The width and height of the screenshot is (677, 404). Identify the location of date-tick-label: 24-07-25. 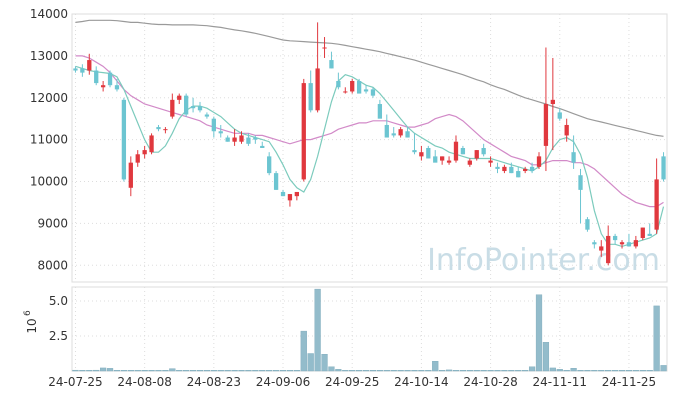
(75, 382).